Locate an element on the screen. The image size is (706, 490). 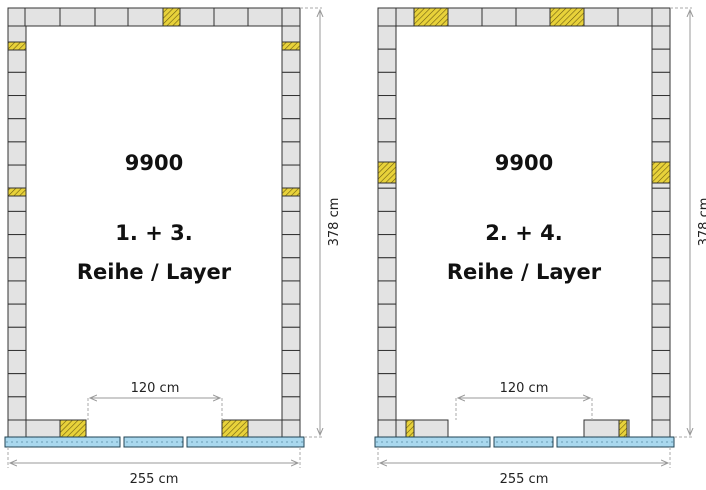
layer-number: 2. + 4. is located at coordinates (523, 233).